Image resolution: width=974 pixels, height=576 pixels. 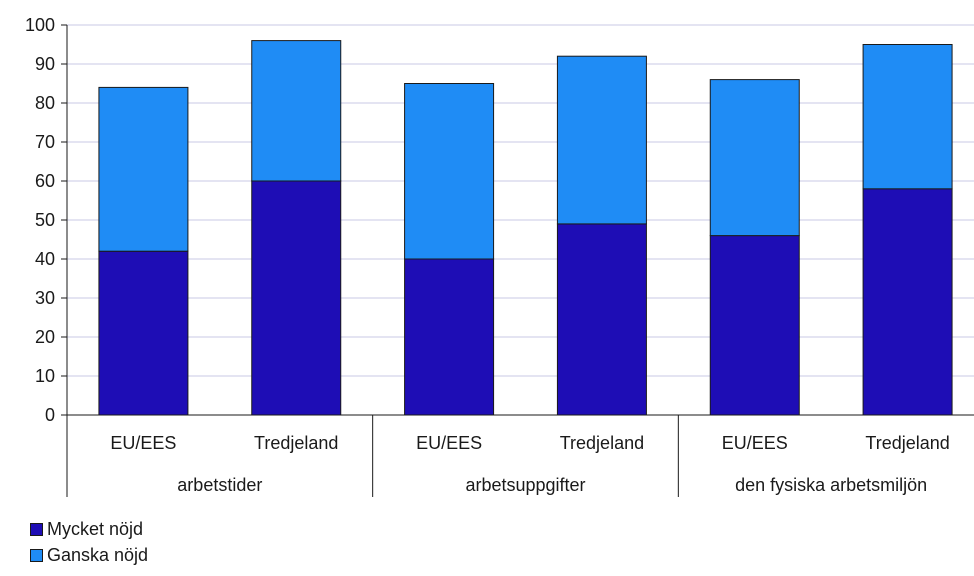 I want to click on y-tick-label: 10, so click(x=45, y=376).